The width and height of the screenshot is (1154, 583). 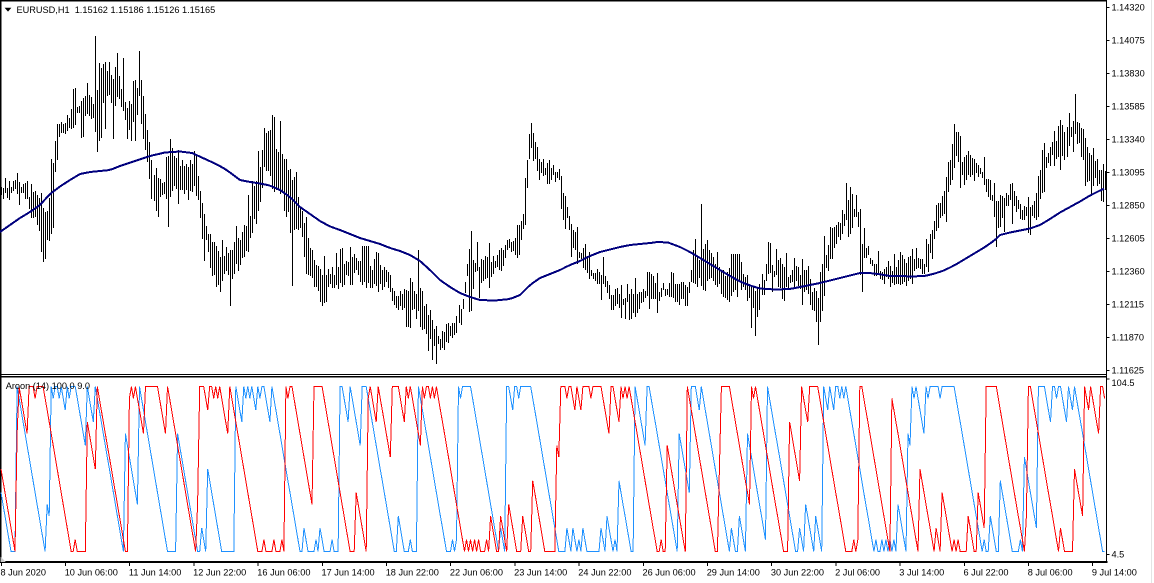 What do you see at coordinates (348, 573) in the screenshot?
I see `svg-text: 17 Jun 14:00` at bounding box center [348, 573].